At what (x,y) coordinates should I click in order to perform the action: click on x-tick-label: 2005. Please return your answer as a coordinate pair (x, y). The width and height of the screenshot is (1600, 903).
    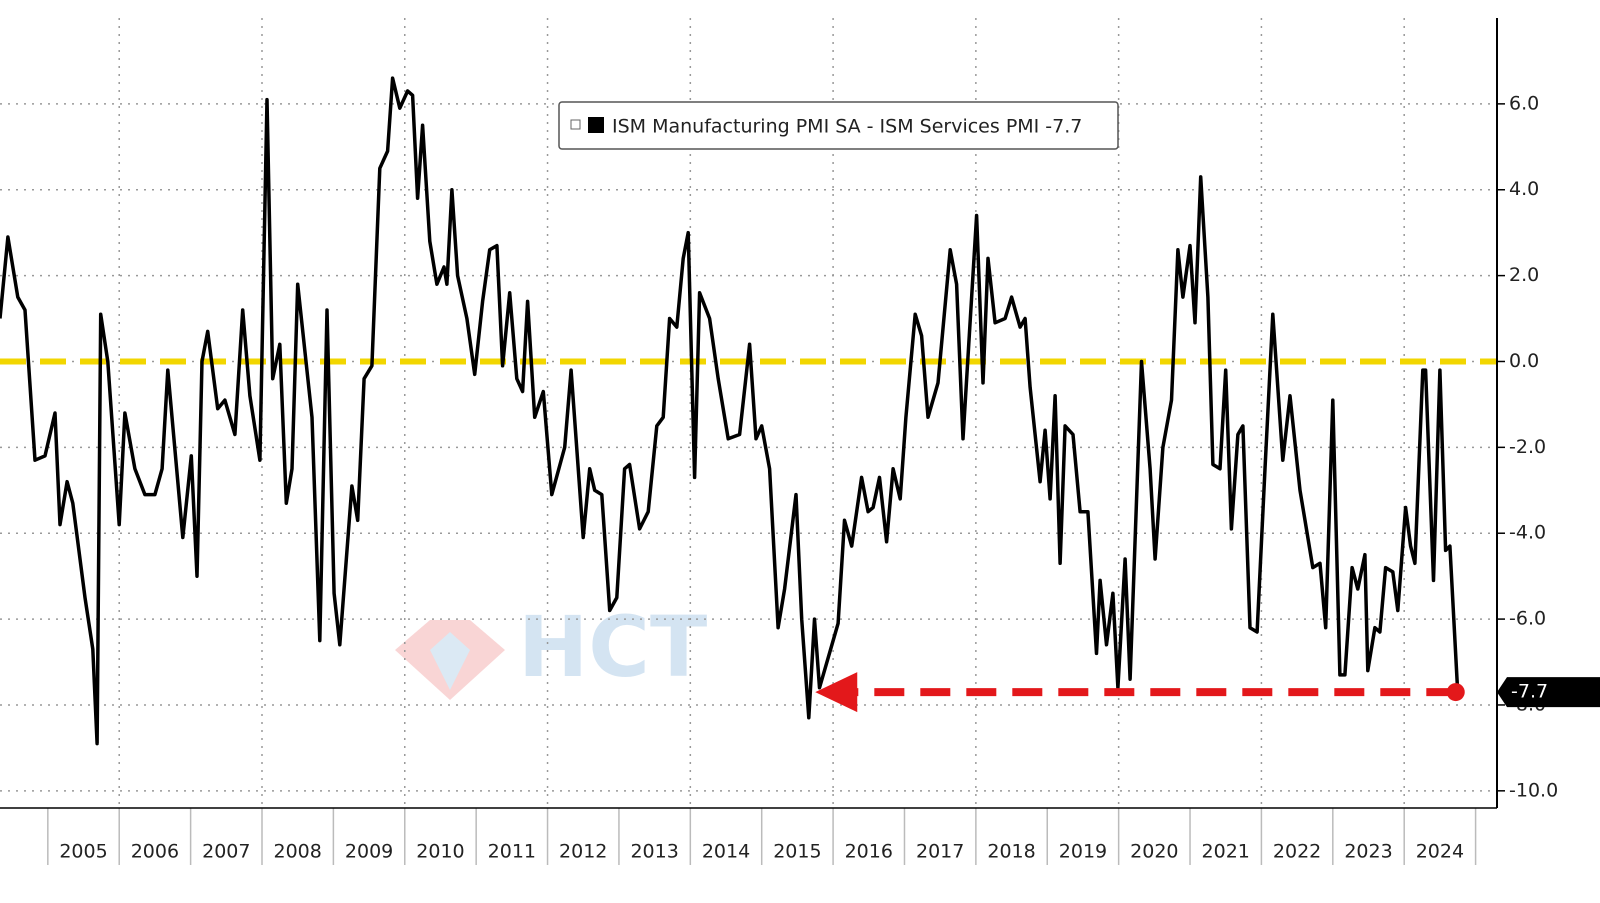
    Looking at the image, I should click on (83, 852).